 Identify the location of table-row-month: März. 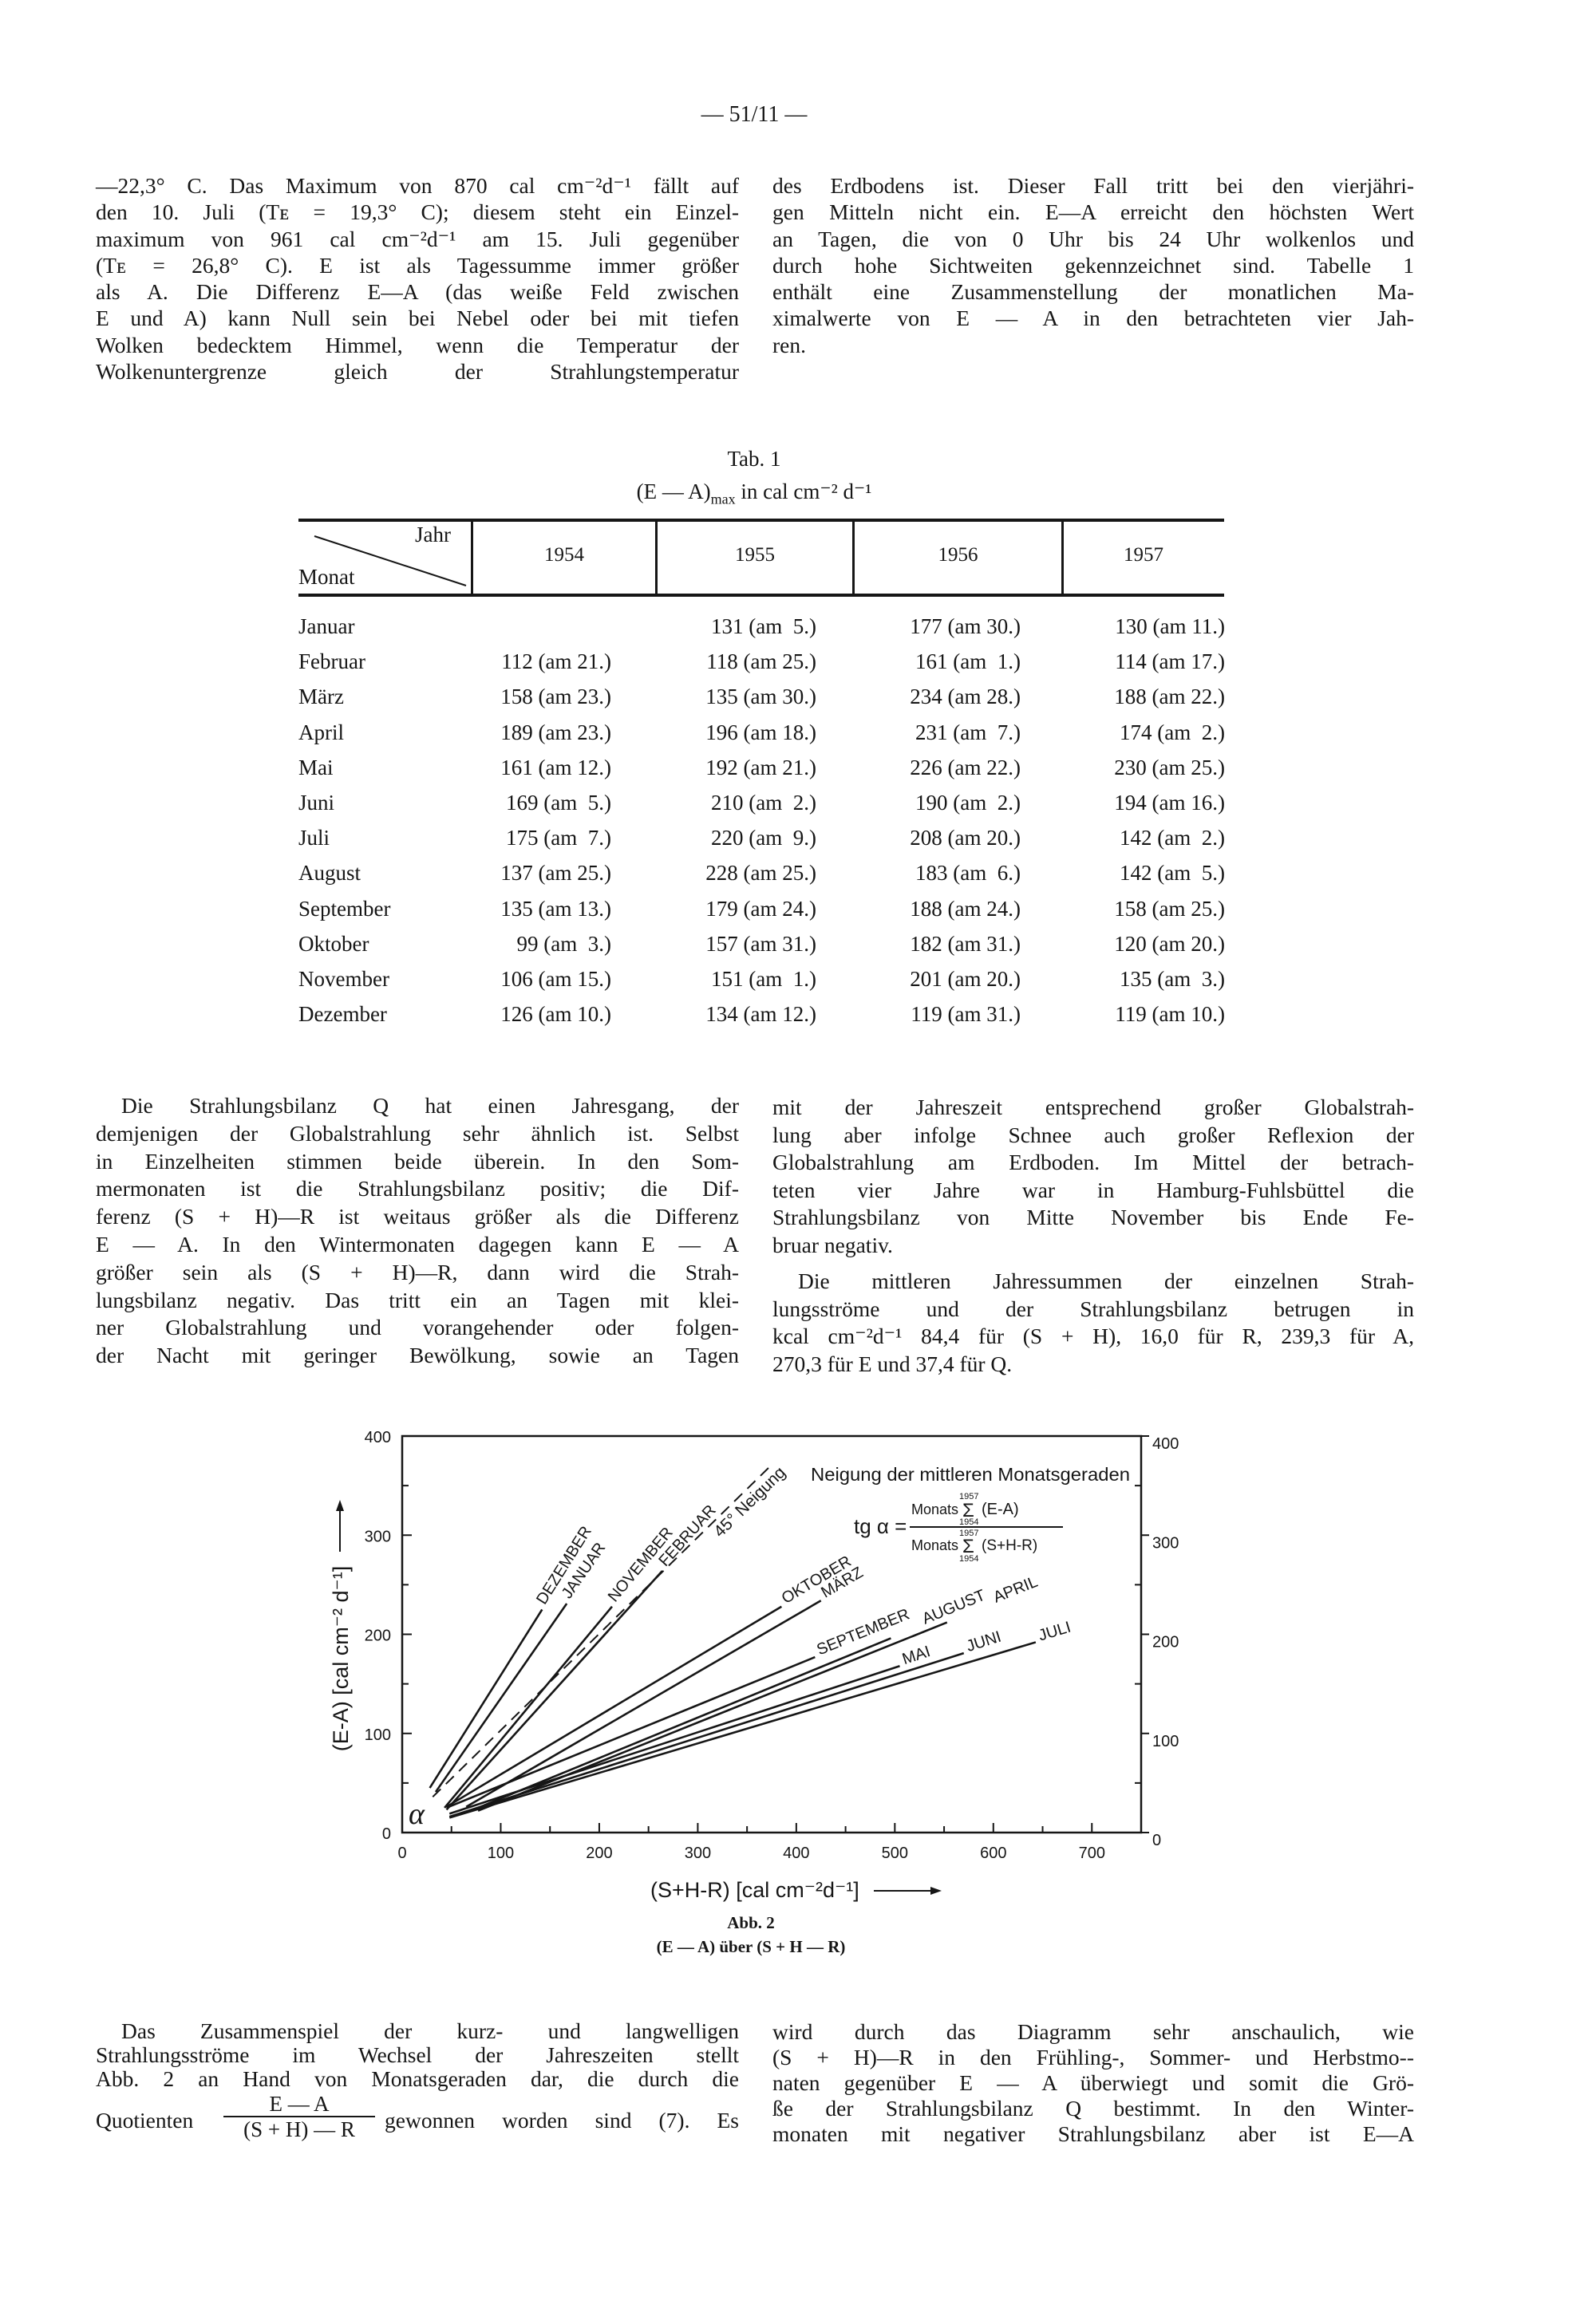
(321, 697).